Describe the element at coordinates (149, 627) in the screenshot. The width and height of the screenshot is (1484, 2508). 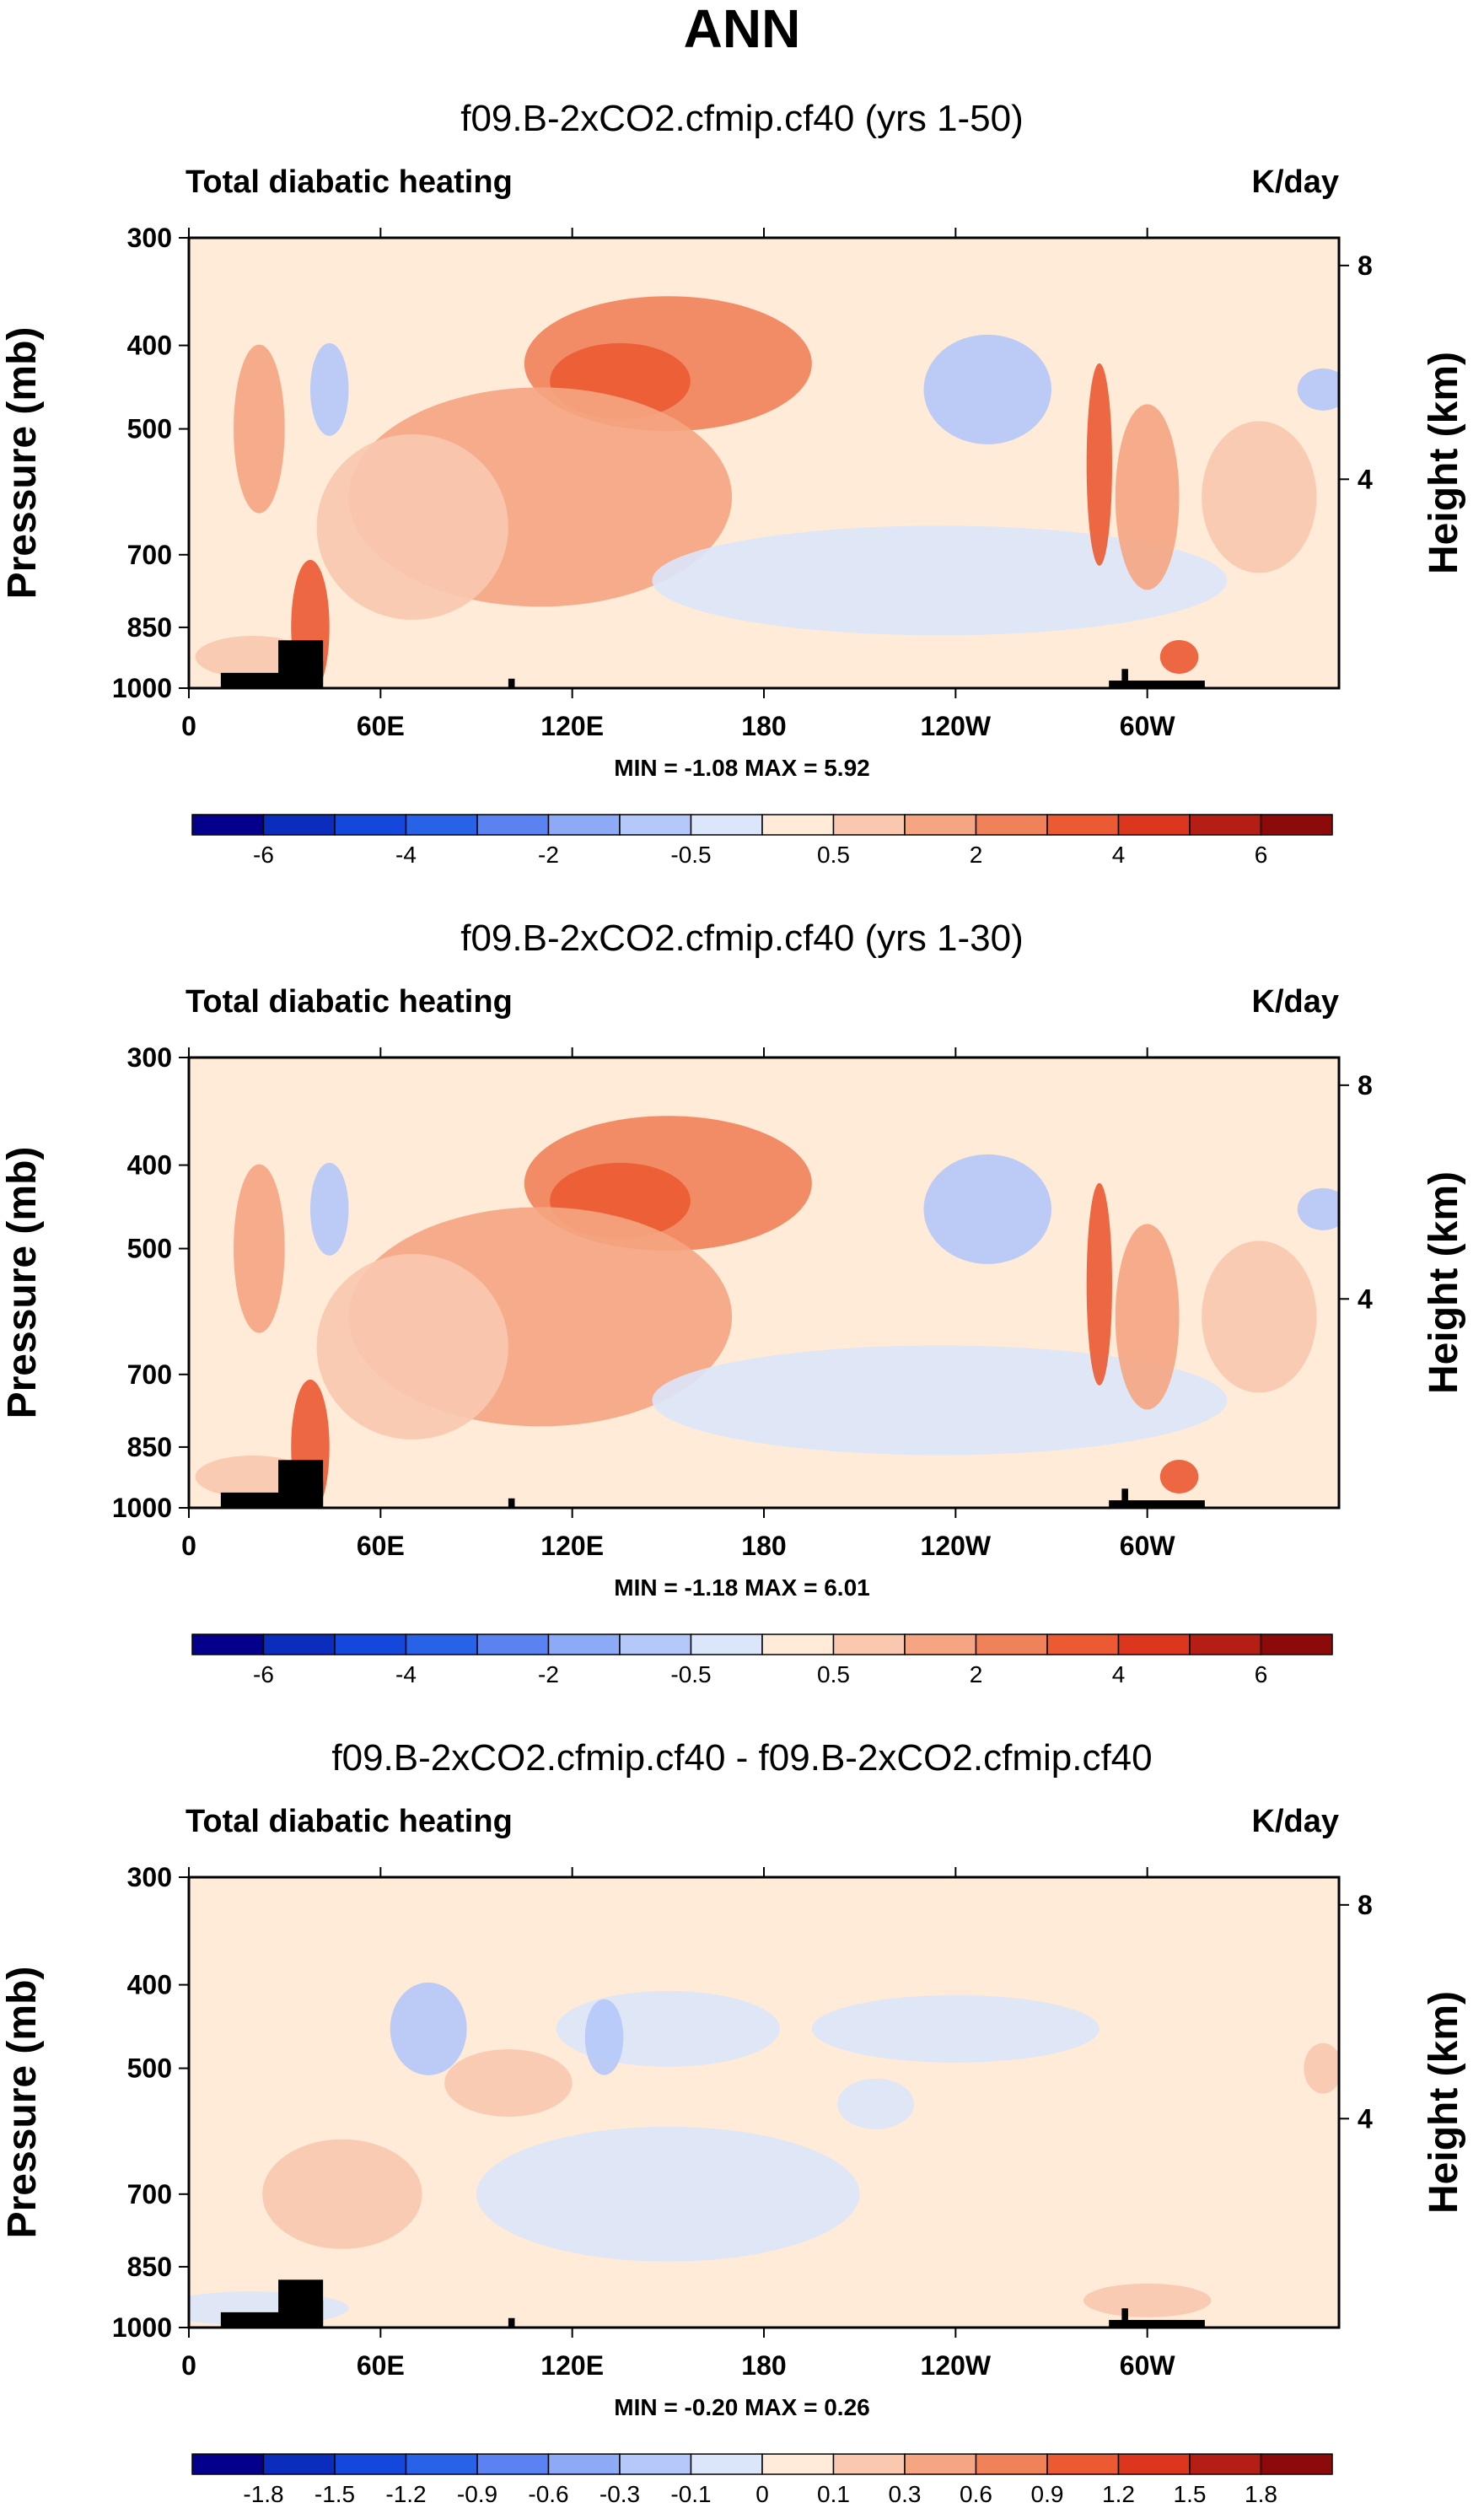
I see `y-tick-label: 850` at that location.